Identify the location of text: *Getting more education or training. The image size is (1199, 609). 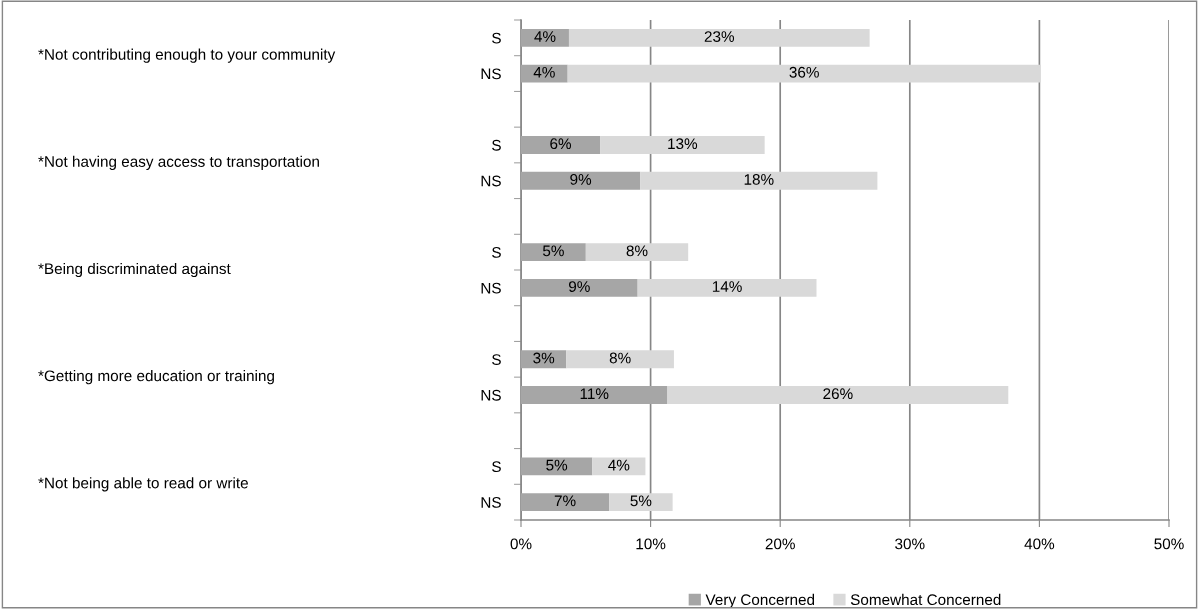
(156, 377).